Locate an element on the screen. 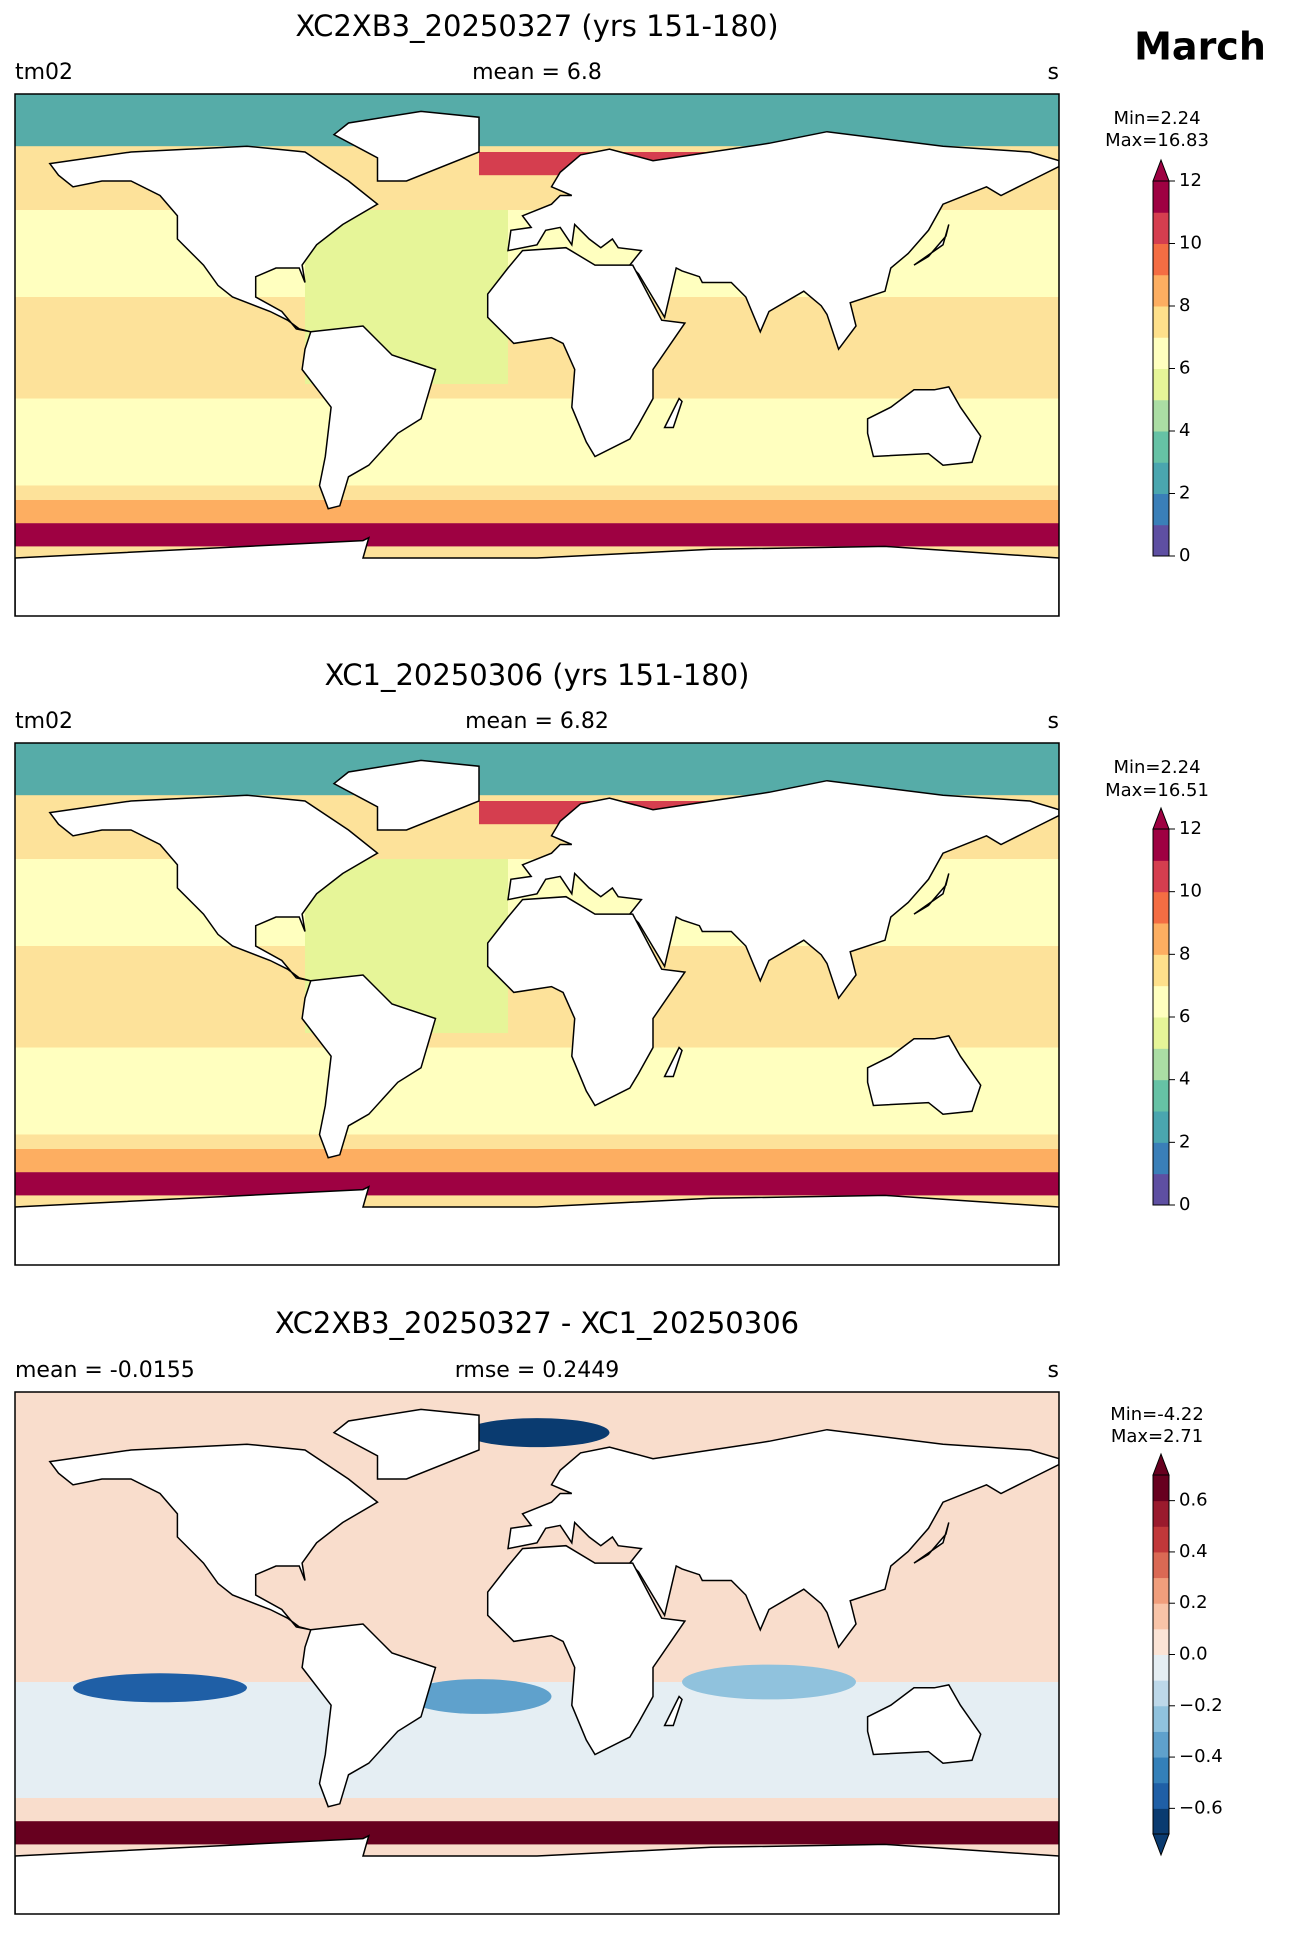  center-label: mean = 6.8 is located at coordinates (537, 72).